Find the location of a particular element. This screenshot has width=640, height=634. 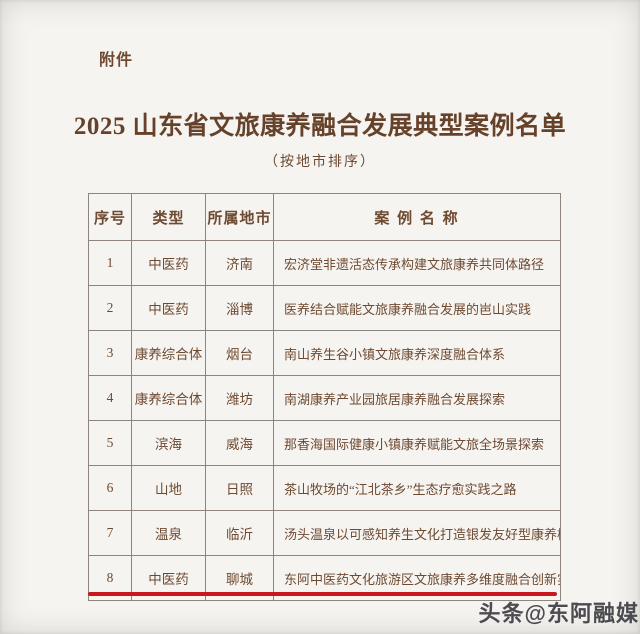

table-row: 6 山地 日照 茶山牧场的“江北茶乡”生态疗愈实践之路 is located at coordinates (324, 488).